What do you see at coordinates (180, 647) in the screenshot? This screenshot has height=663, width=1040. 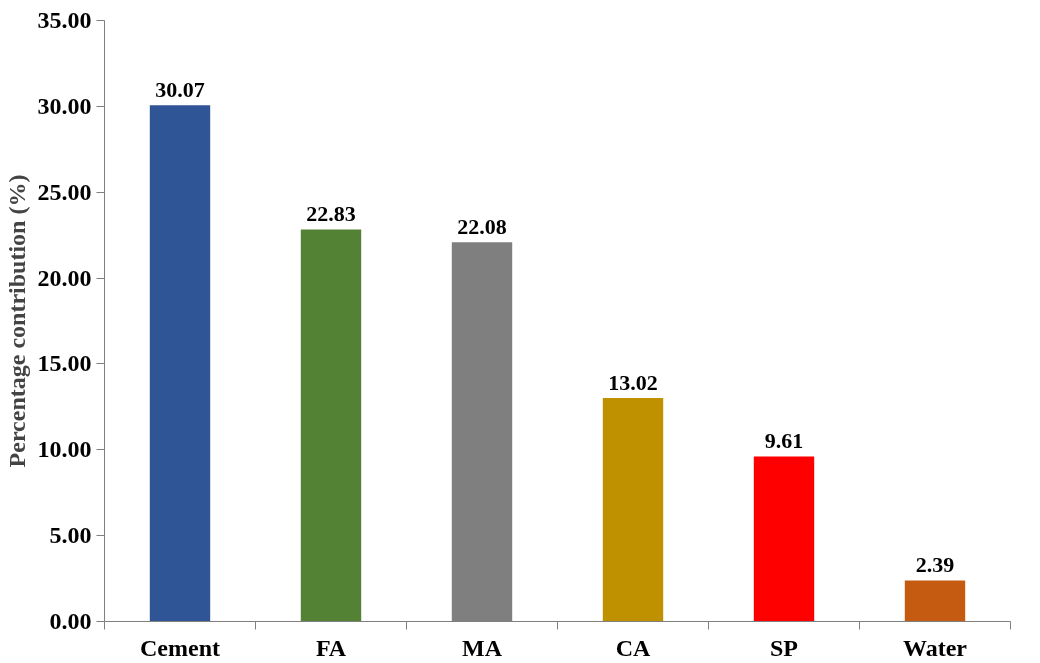 I see `x-tick-label: Cement` at bounding box center [180, 647].